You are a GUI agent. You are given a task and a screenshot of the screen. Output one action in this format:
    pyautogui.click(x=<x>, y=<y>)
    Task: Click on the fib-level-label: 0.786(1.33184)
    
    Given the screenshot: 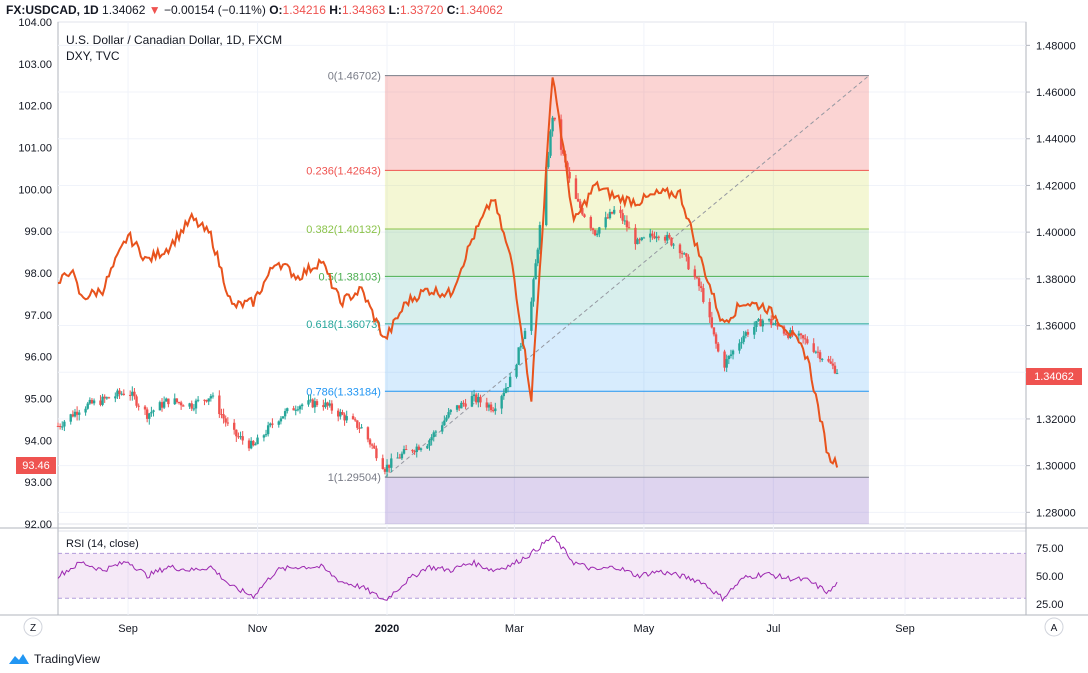 What is the action you would take?
    pyautogui.click(x=343, y=392)
    